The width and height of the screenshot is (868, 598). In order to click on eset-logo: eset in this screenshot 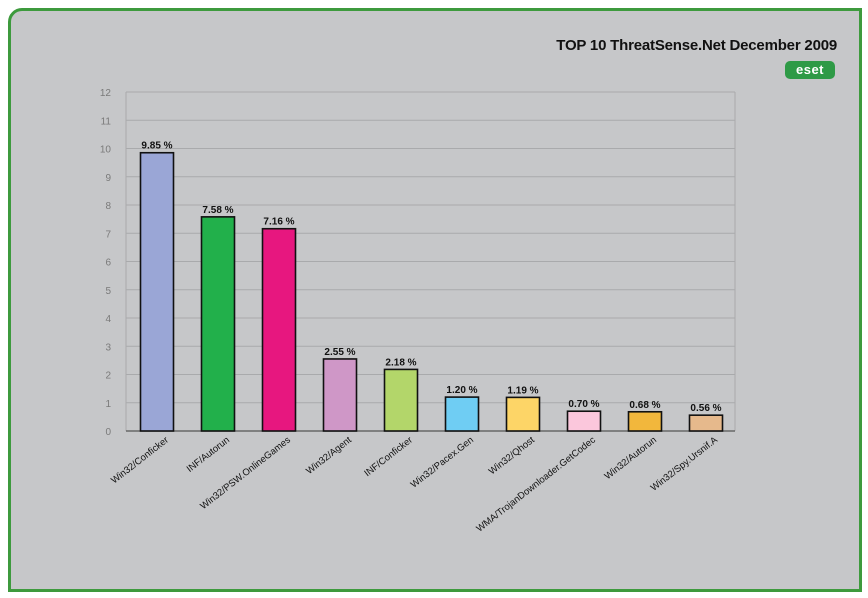, I will do `click(810, 70)`.